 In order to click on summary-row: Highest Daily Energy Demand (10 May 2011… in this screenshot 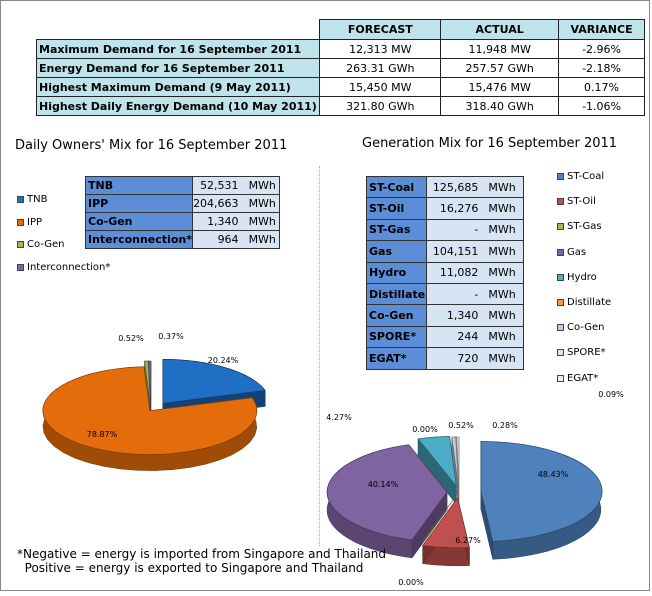, I will do `click(340, 106)`.